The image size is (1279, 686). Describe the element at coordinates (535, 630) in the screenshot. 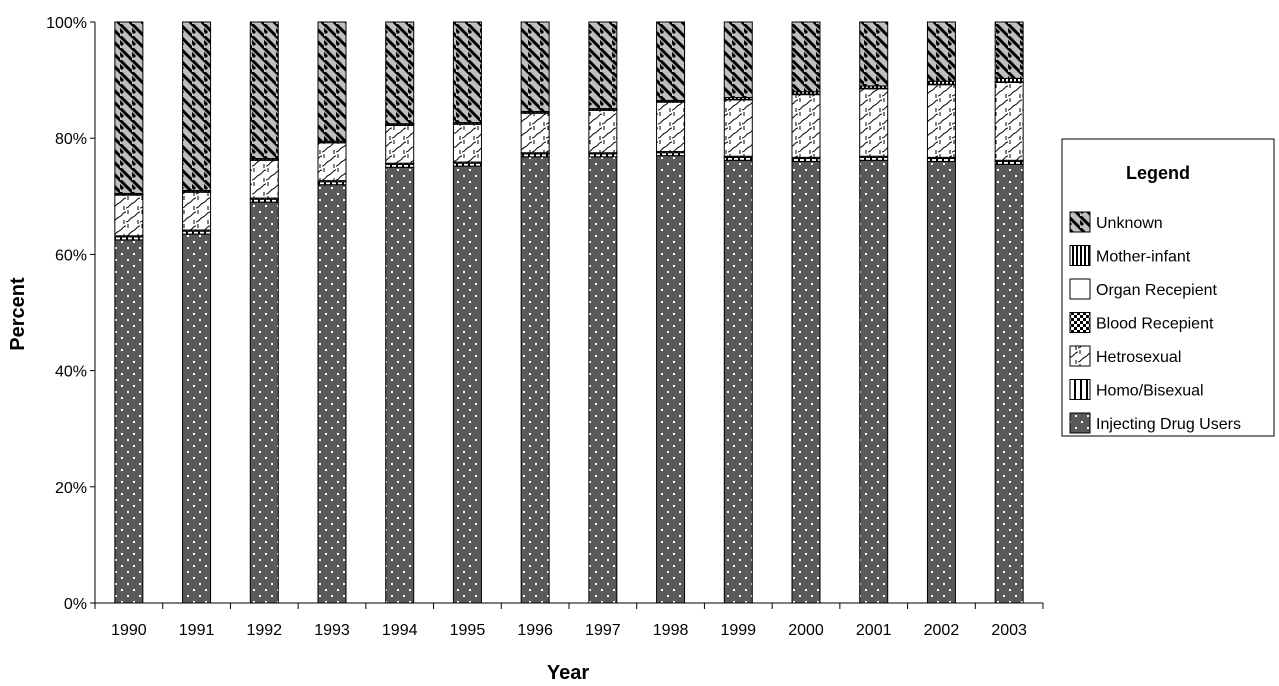

I see `x-tick-label: 1996` at that location.